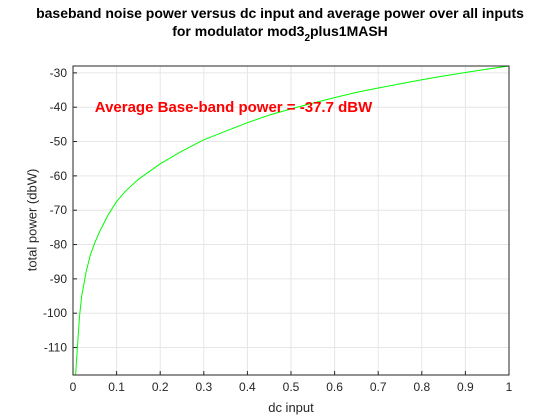 Image resolution: width=560 pixels, height=420 pixels. What do you see at coordinates (55, 313) in the screenshot?
I see `y-tick-label: -100` at bounding box center [55, 313].